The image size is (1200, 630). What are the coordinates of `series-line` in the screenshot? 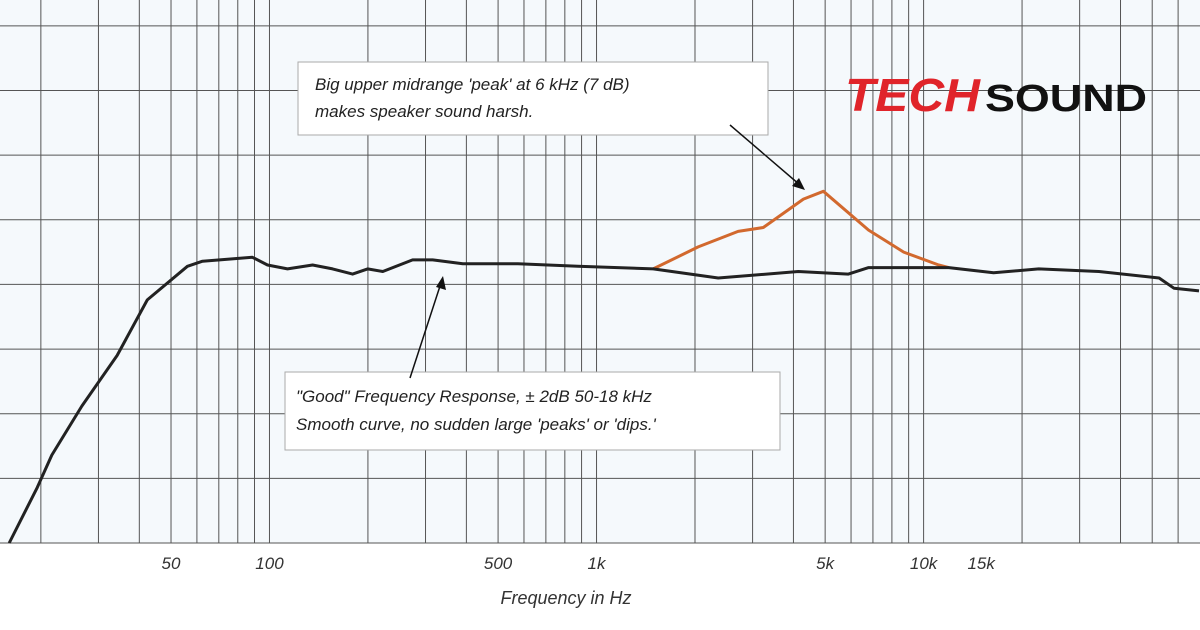 It's located at (801, 230).